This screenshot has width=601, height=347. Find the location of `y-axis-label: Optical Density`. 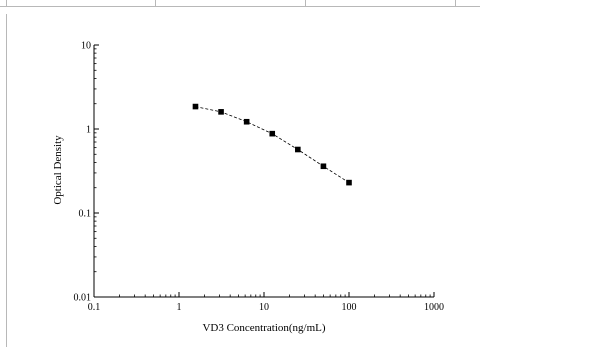

y-axis-label: Optical Density is located at coordinates (58, 170).